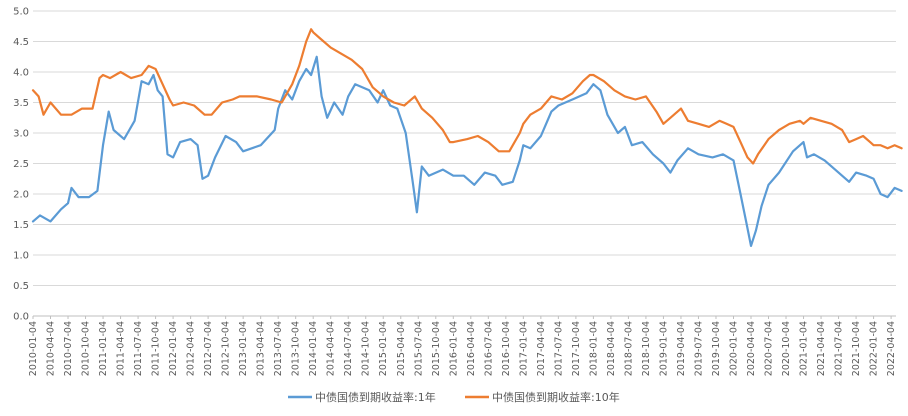 Image resolution: width=908 pixels, height=416 pixels. I want to click on x-tick-label: 2018-01-04, so click(593, 348).